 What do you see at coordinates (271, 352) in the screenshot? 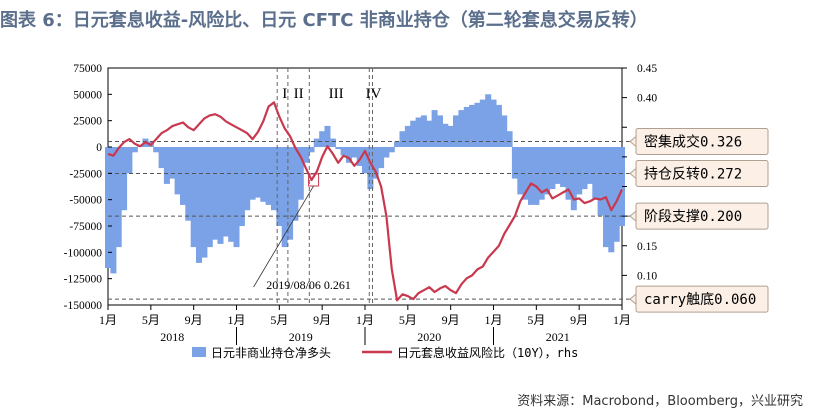
I see `legend-label-bars: 日元非商业持仓净多头` at bounding box center [271, 352].